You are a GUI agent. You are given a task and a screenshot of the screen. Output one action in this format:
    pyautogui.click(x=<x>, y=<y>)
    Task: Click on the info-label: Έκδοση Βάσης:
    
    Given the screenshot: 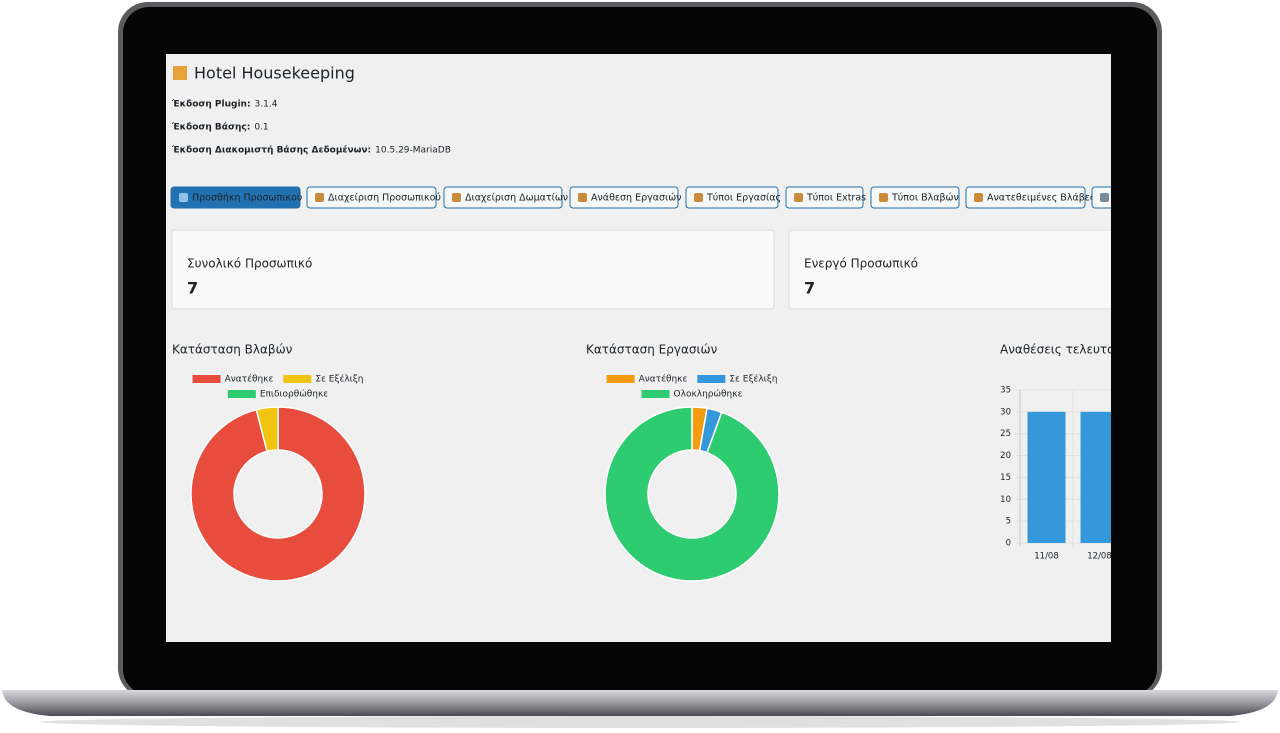 What is the action you would take?
    pyautogui.click(x=210, y=128)
    